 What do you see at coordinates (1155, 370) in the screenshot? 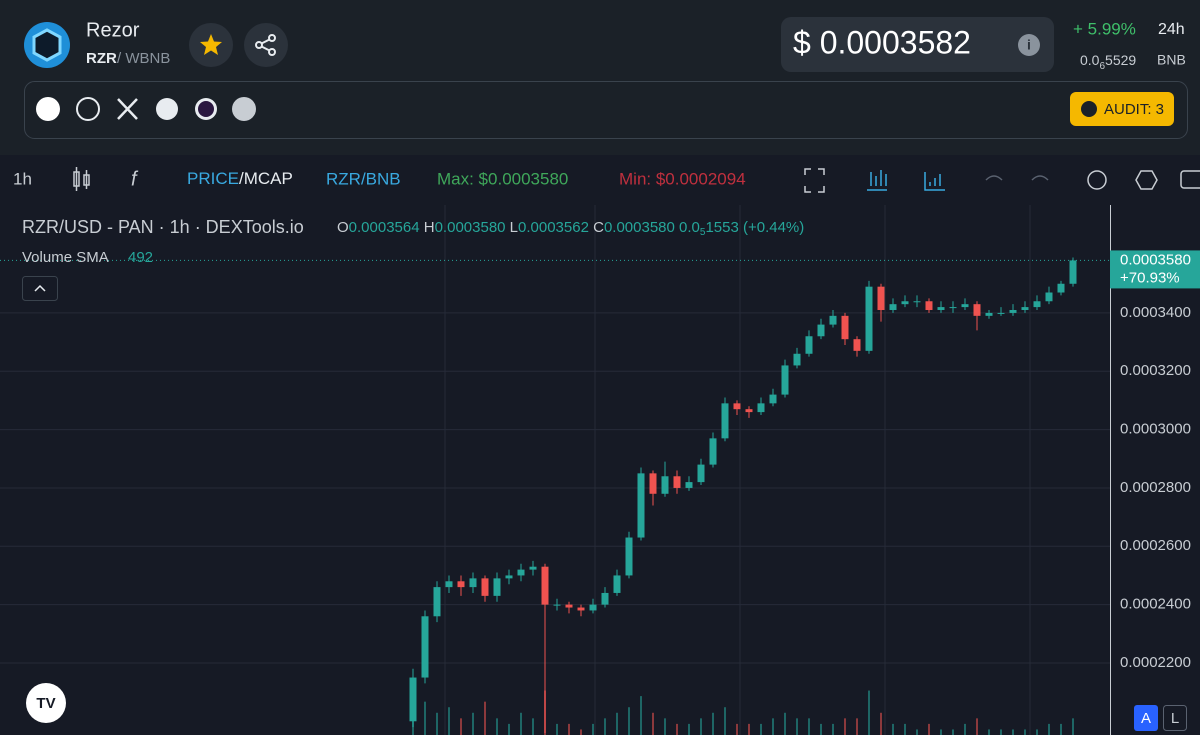
I see `y-tick-label: 0.0003200` at bounding box center [1155, 370].